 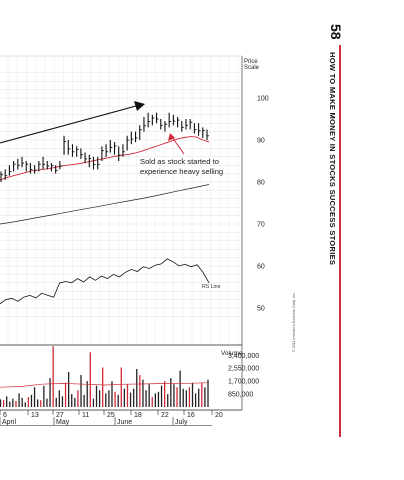 What do you see at coordinates (243, 376) in the screenshot?
I see `volume-tick-labels: 3,400,000 2,550,000 1,700,000 850,000` at bounding box center [243, 376].